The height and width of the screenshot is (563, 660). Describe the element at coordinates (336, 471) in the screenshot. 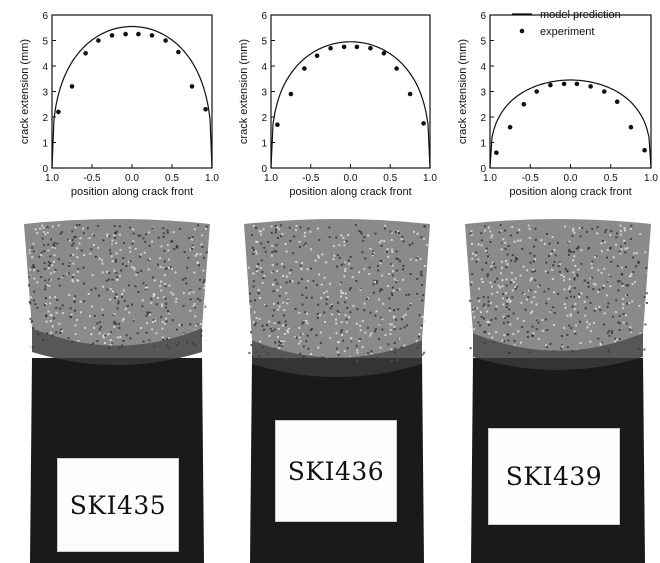

I see `specimen-label-2: SKI436` at that location.